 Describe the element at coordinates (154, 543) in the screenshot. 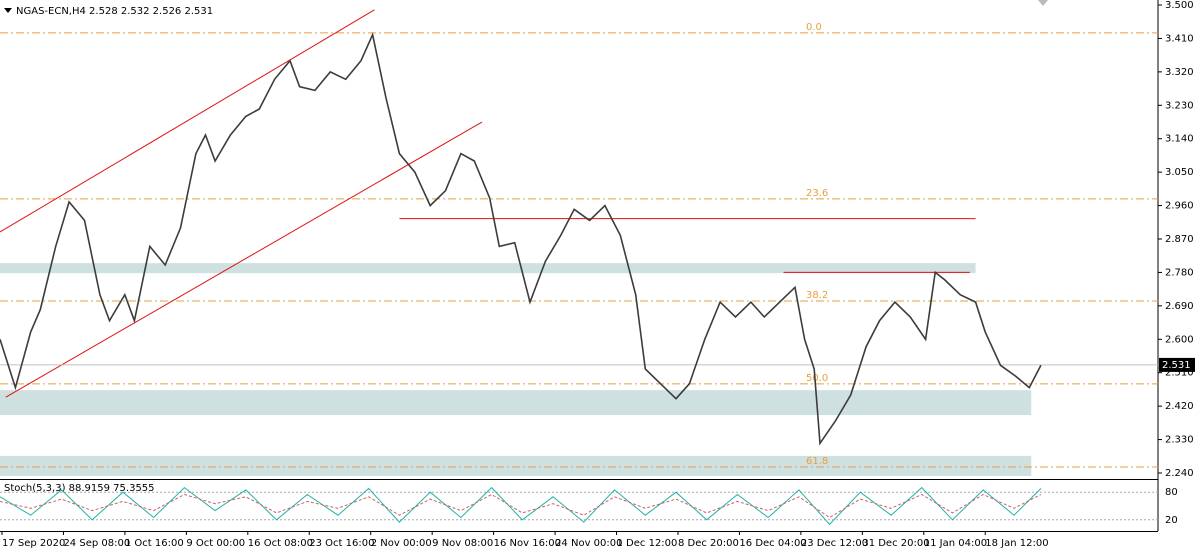

I see `x-tick-label: 1 Oct 16:00` at that location.